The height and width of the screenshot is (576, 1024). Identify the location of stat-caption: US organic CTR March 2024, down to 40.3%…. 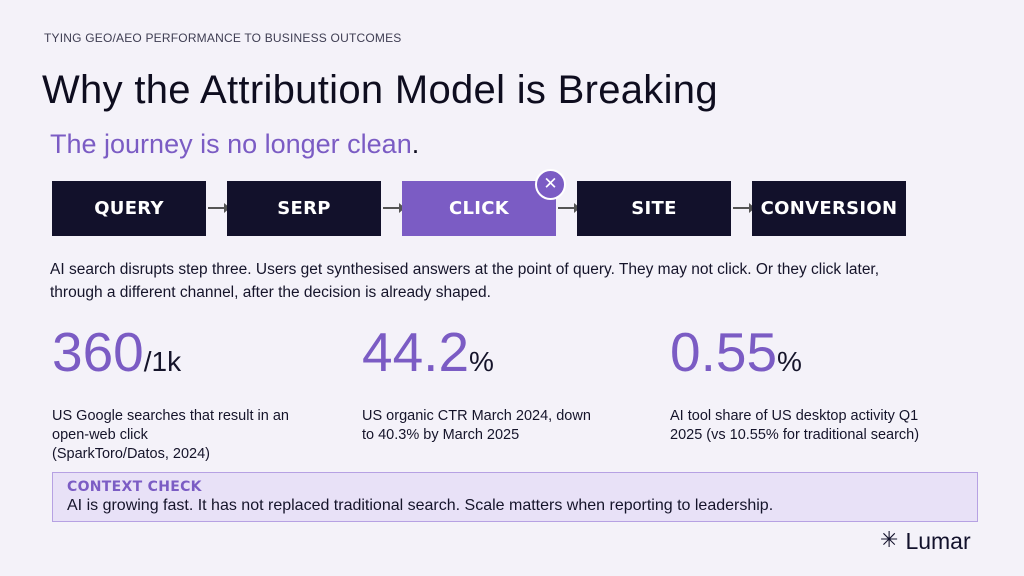
(476, 426).